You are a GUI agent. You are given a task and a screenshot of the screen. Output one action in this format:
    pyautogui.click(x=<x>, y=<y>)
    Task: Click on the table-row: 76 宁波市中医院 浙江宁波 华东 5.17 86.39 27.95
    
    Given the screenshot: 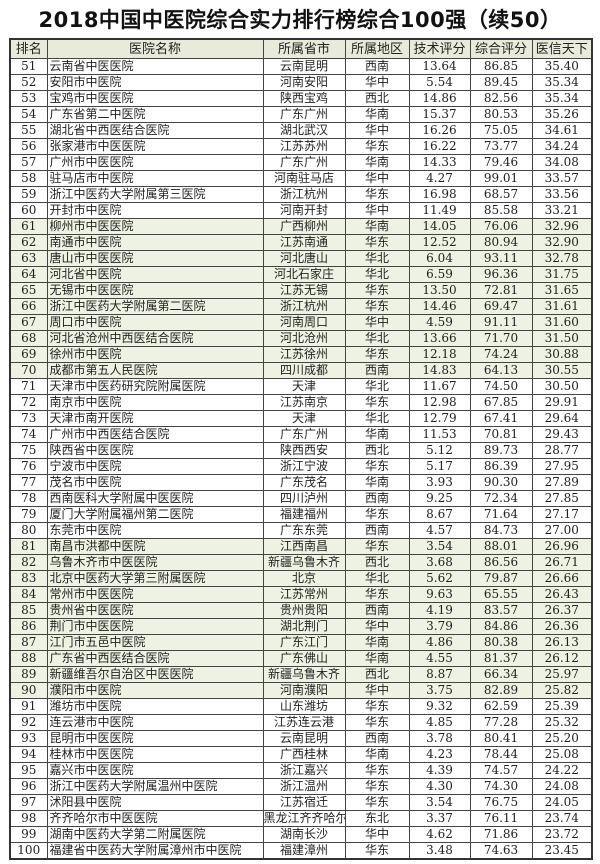 What is the action you would take?
    pyautogui.click(x=301, y=466)
    